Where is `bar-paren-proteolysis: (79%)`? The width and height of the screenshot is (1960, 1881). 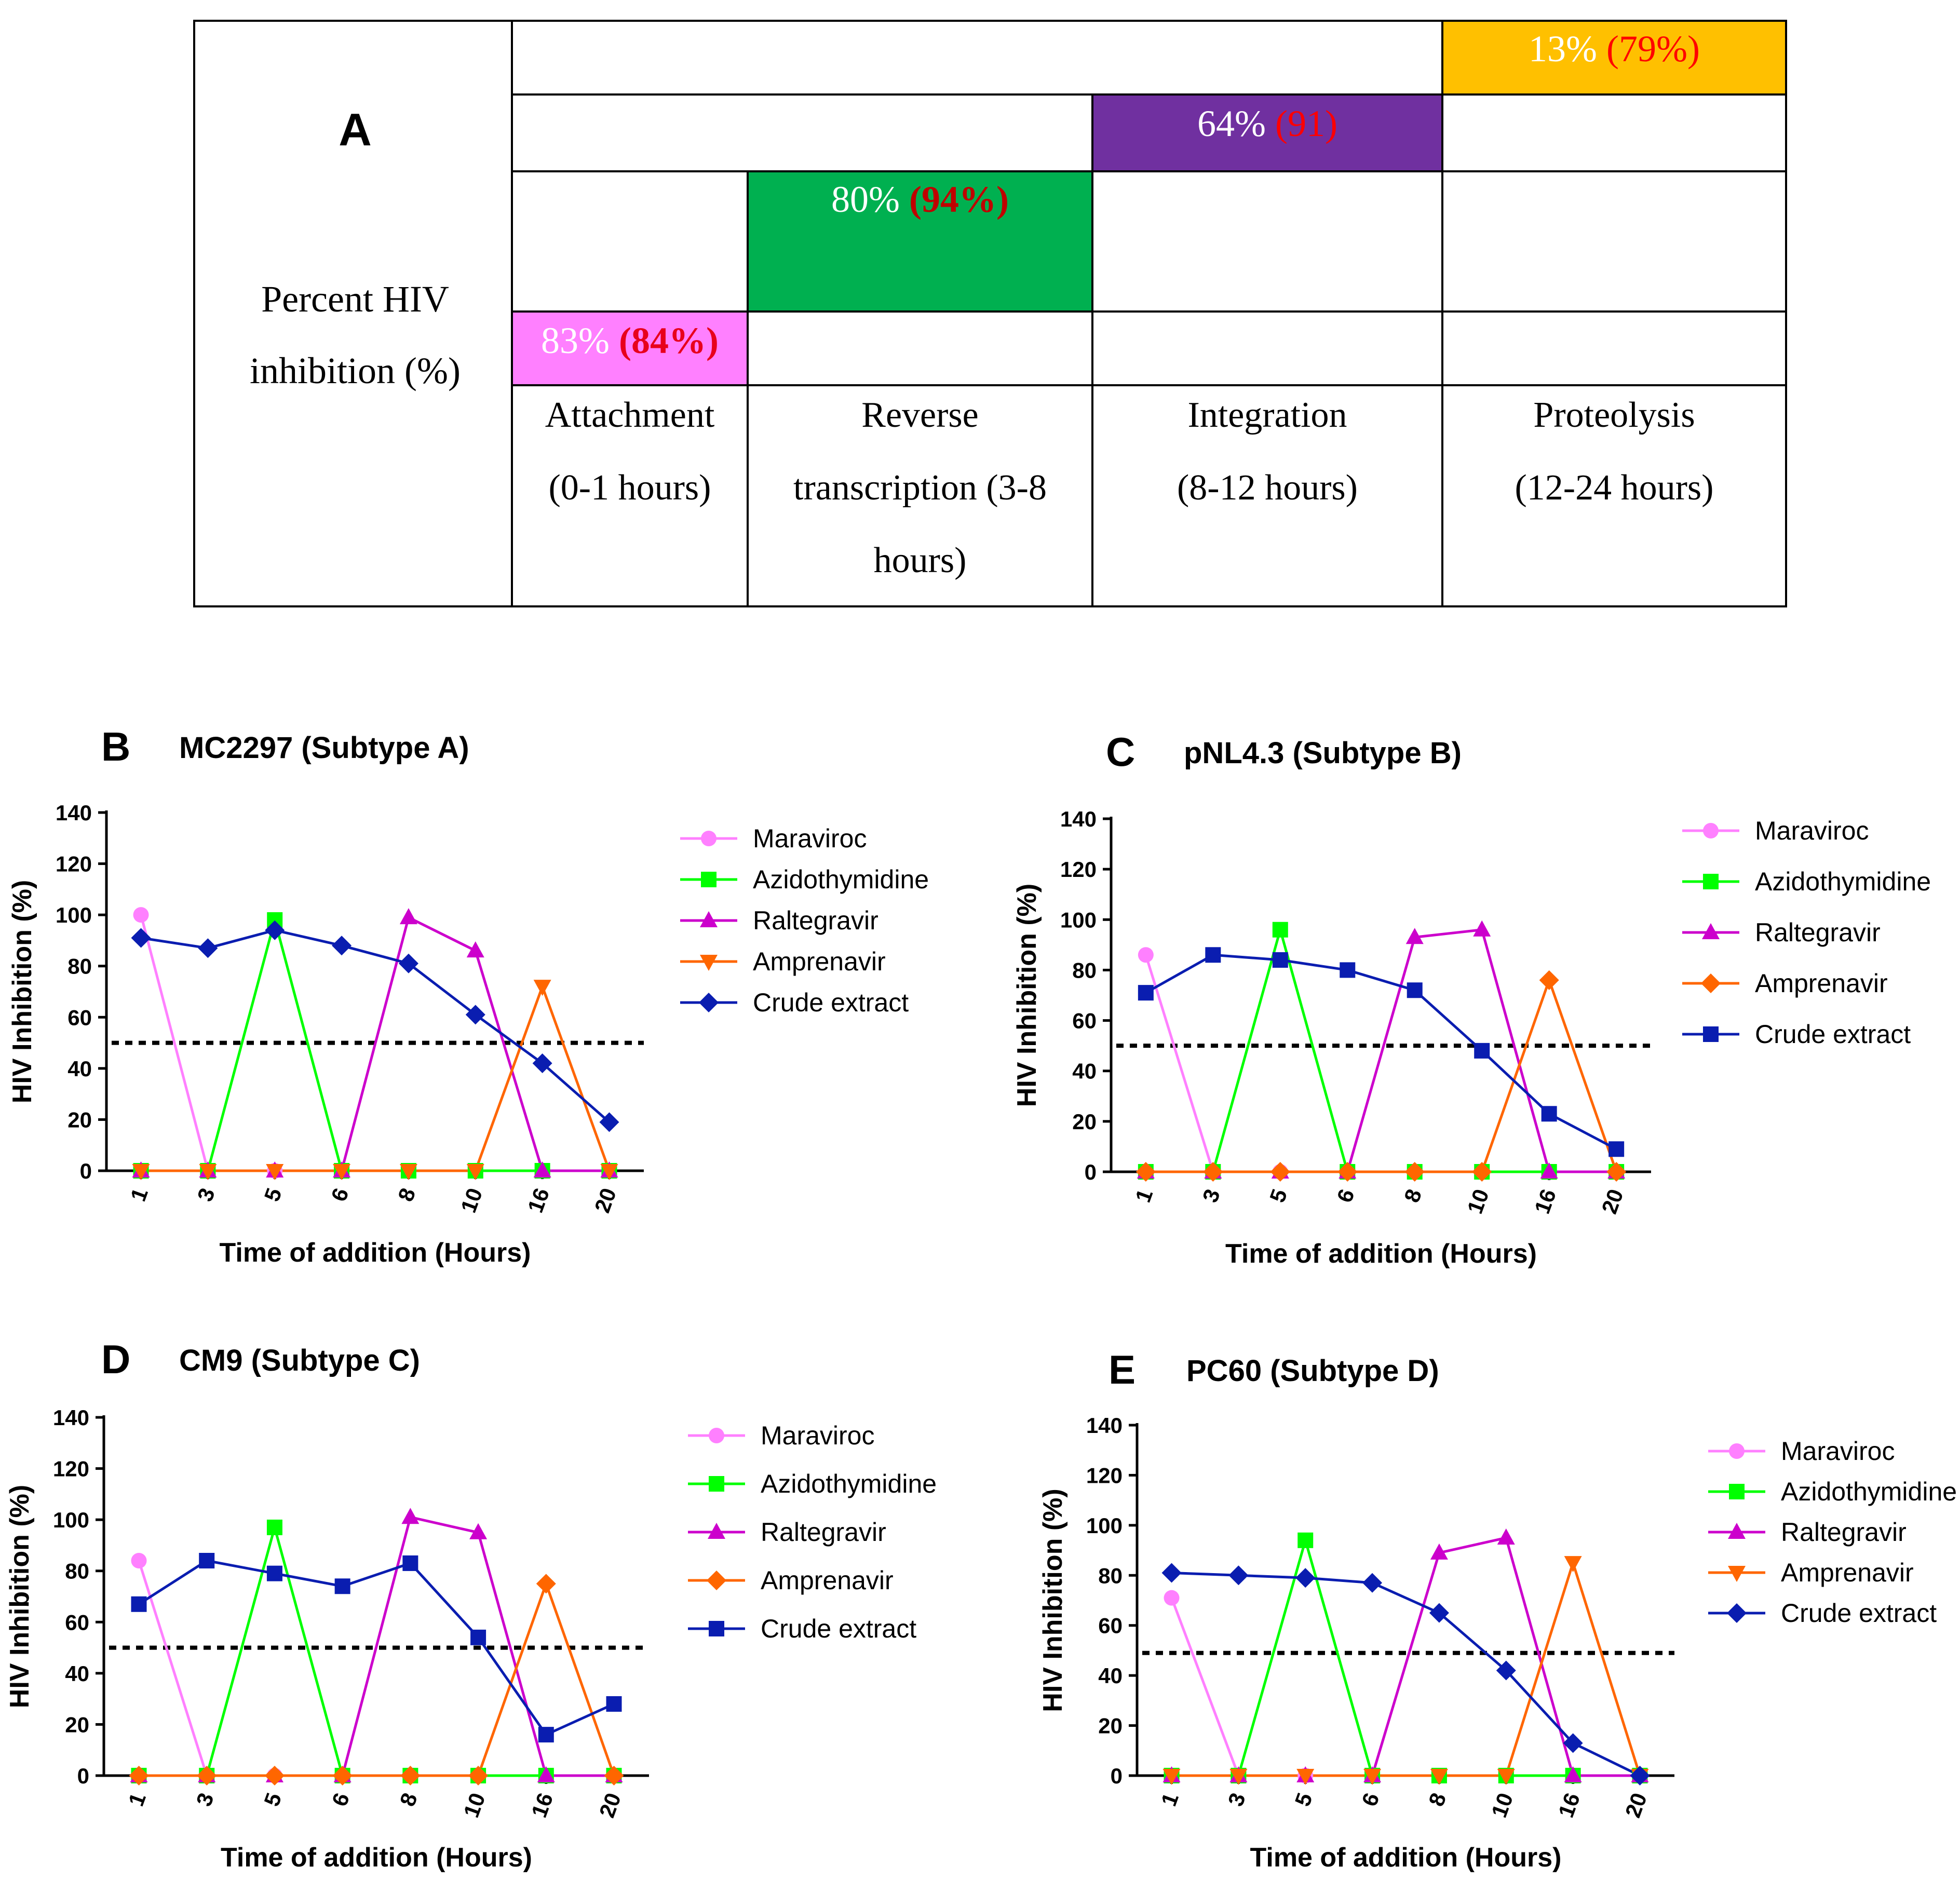 bar-paren-proteolysis: (79%) is located at coordinates (1653, 49).